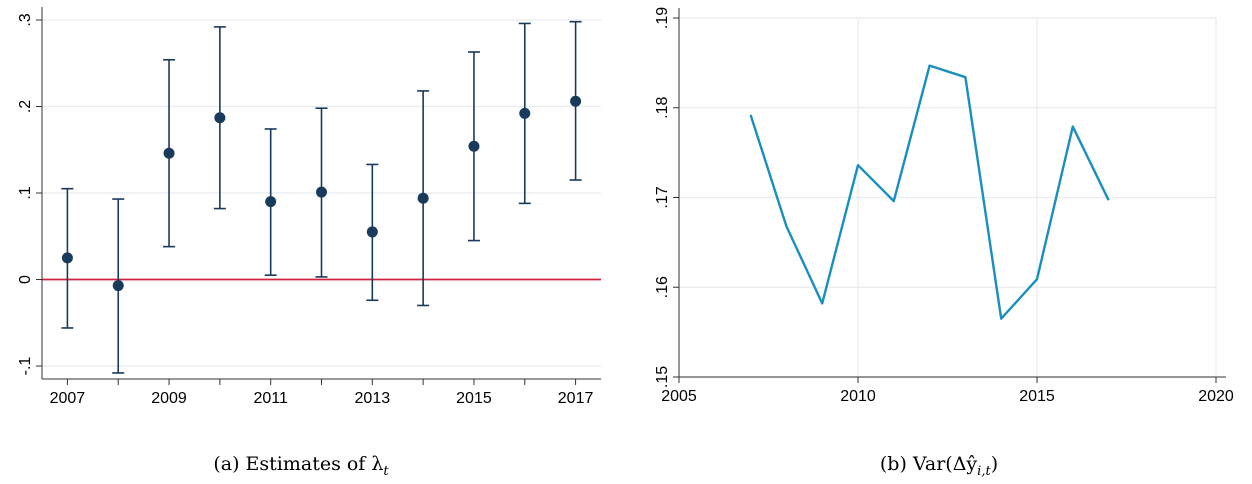 The image size is (1252, 484). What do you see at coordinates (858, 396) in the screenshot?
I see `panel-b-x-tick-label: 2010` at bounding box center [858, 396].